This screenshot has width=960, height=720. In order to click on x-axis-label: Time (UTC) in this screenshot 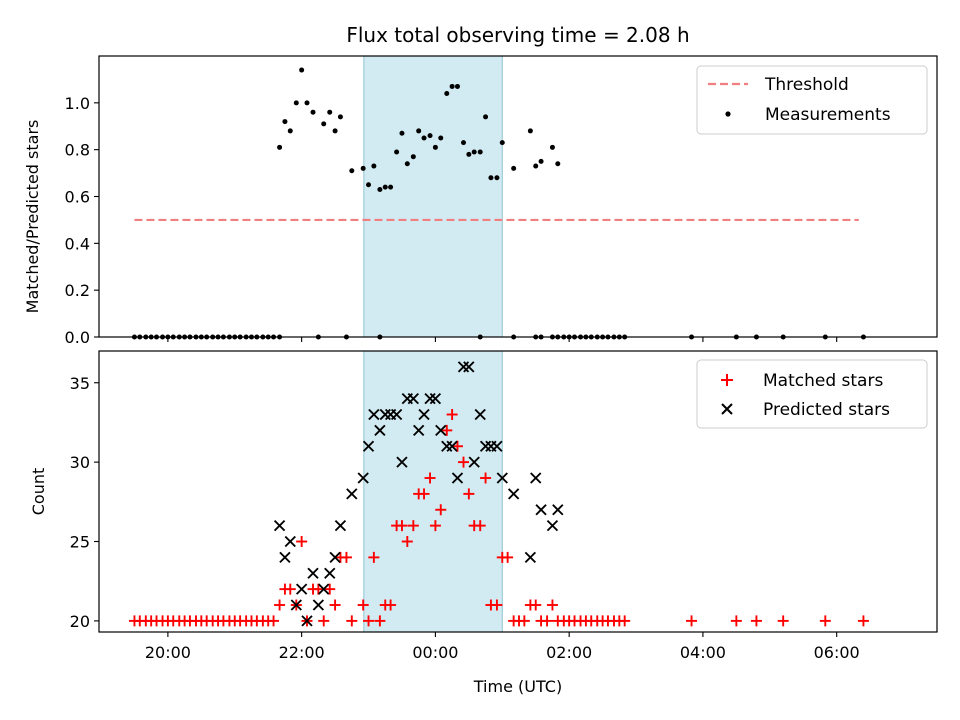, I will do `click(517, 686)`.